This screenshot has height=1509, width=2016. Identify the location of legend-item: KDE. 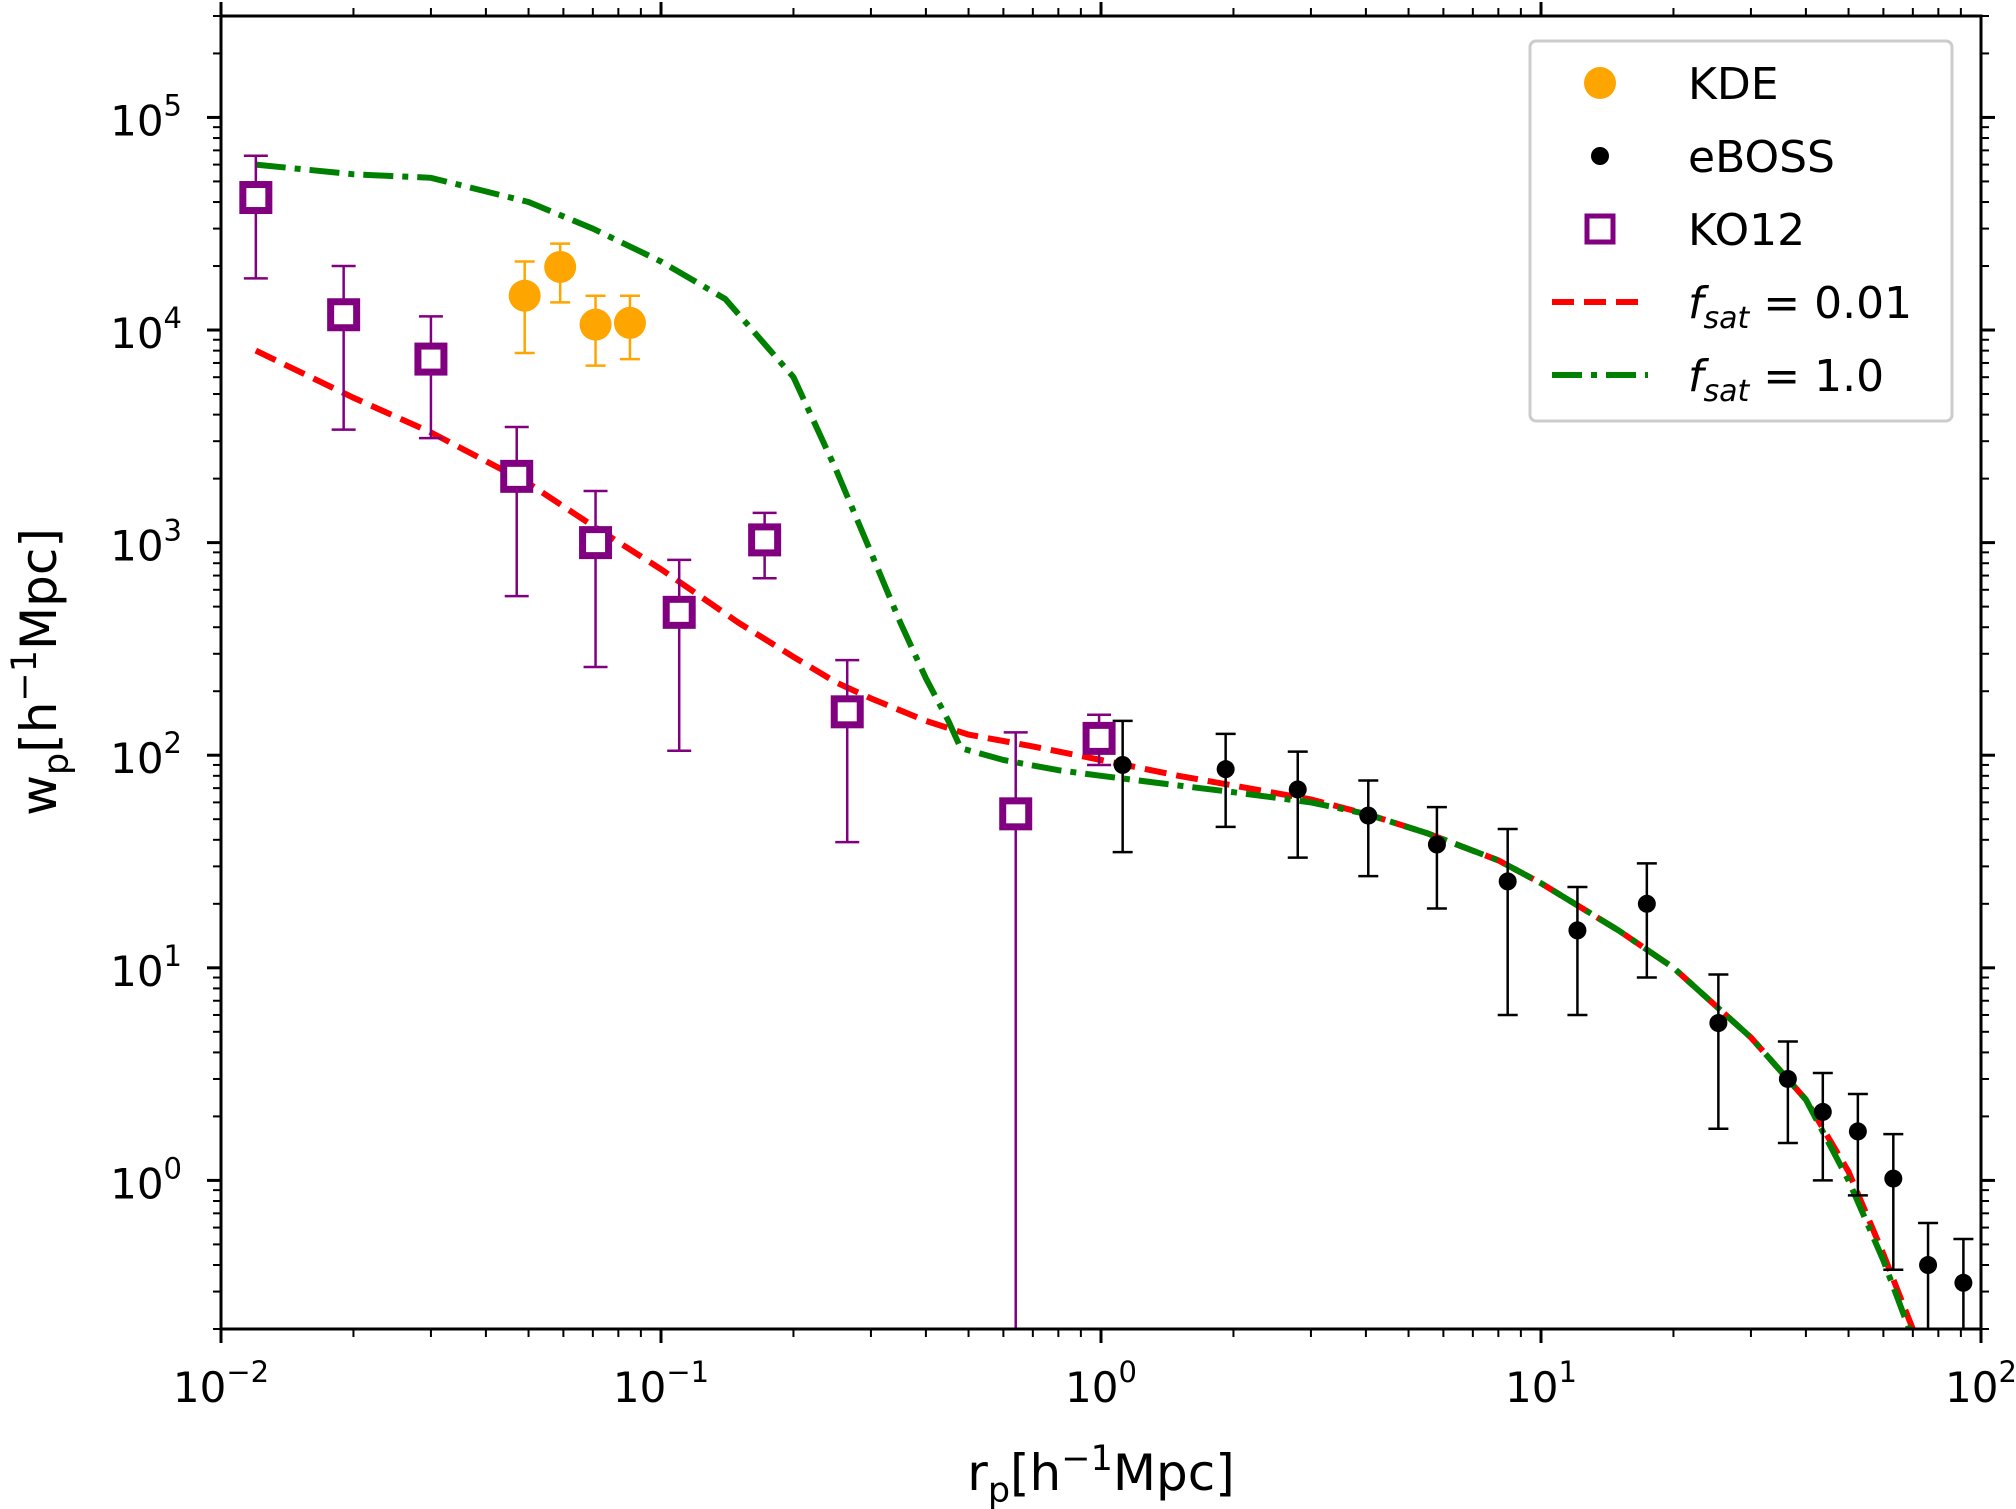
(1681, 84).